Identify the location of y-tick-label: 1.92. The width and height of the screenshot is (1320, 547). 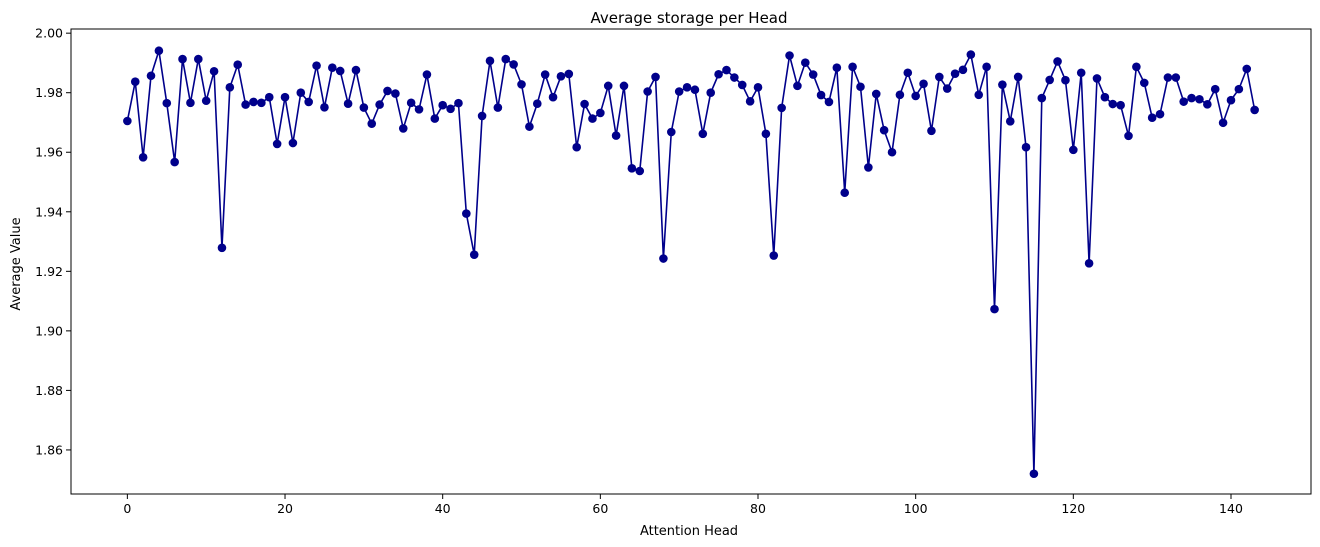
(49, 271).